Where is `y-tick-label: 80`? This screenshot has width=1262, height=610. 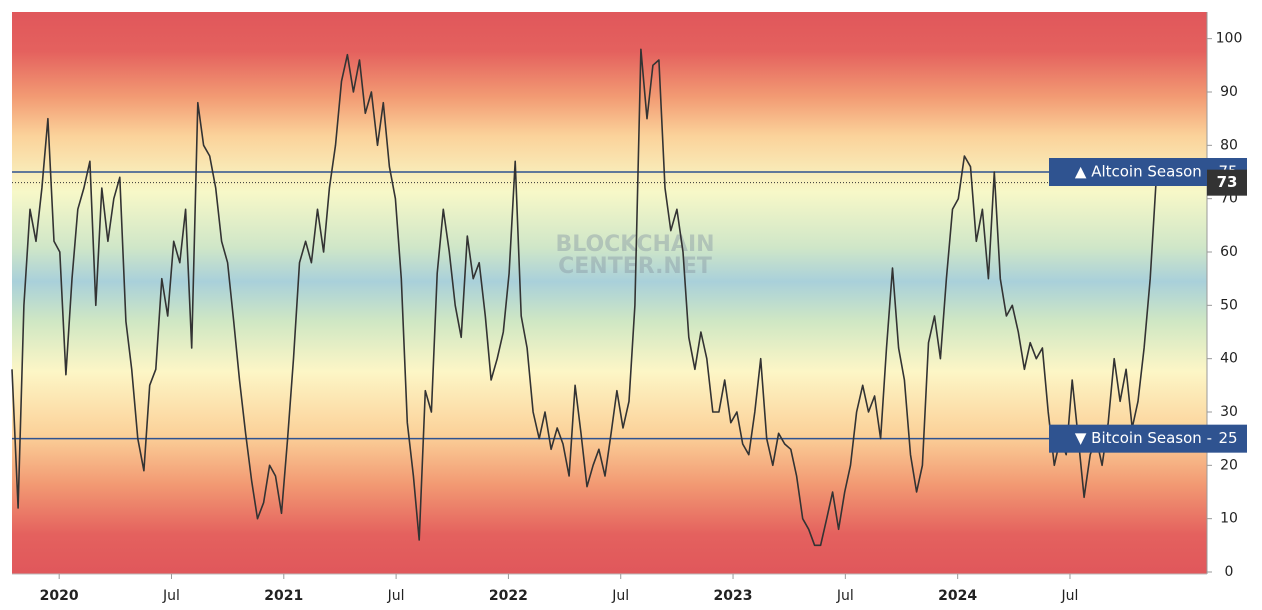 y-tick-label: 80 is located at coordinates (1229, 145).